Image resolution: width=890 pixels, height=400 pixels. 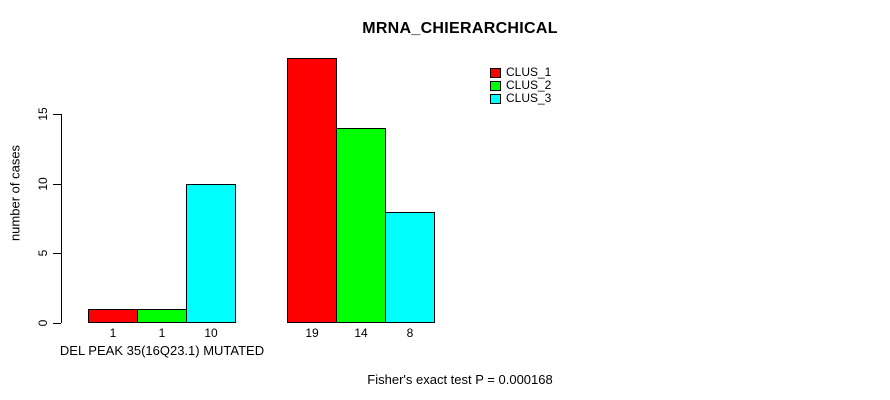 What do you see at coordinates (15, 193) in the screenshot?
I see `y-axis-title: number of cases` at bounding box center [15, 193].